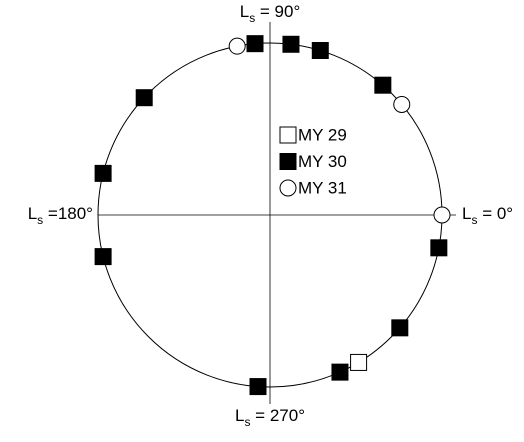 This screenshot has width=524, height=442. I want to click on legend-label: MY 29, so click(322, 134).